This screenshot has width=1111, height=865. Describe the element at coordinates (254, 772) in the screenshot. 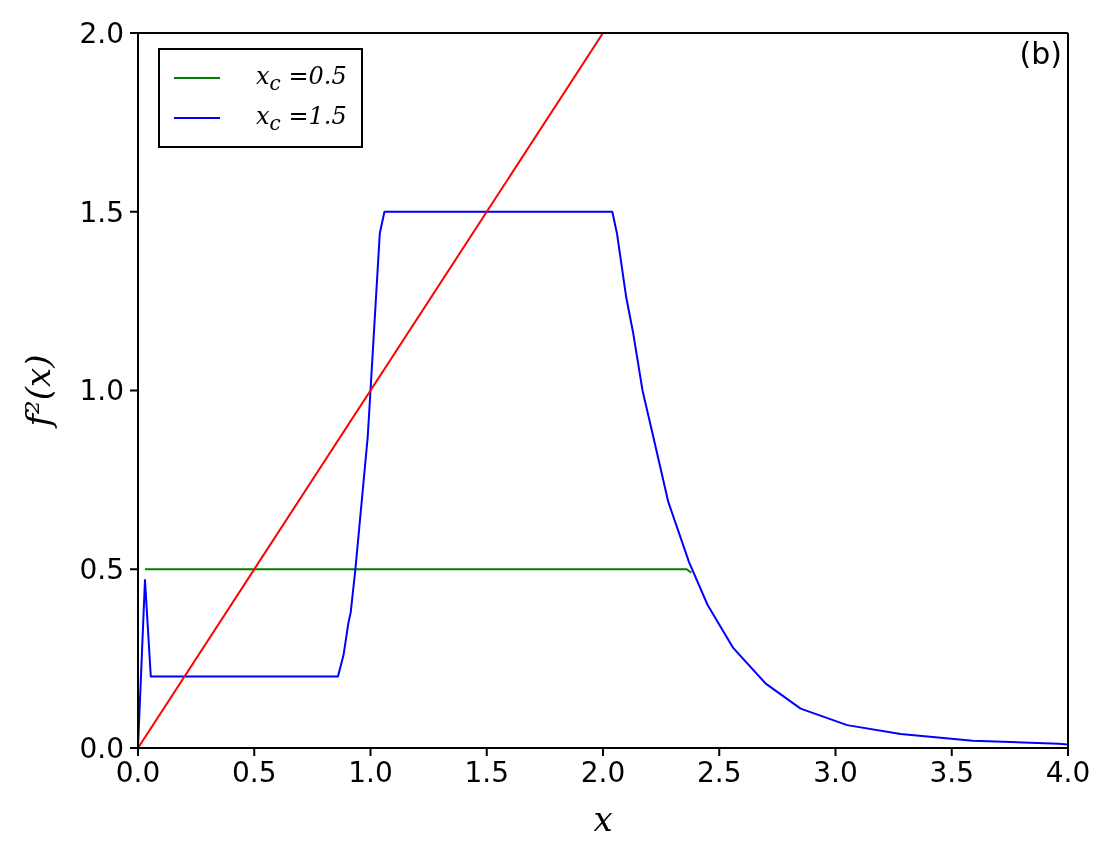

I see `x-tick-label: 0.5` at that location.